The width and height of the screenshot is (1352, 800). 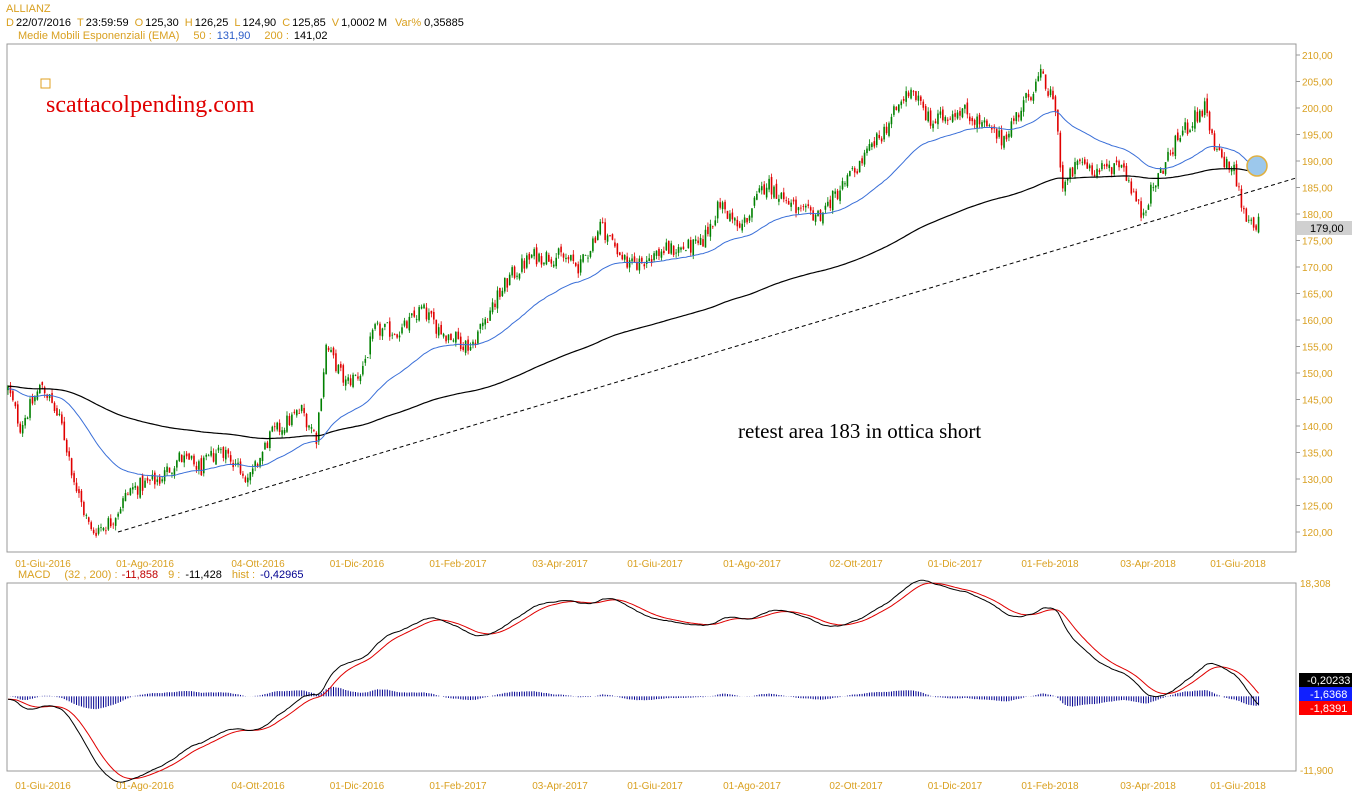 What do you see at coordinates (258, 564) in the screenshot?
I see `date-tick-label: 04-Ott-2016` at bounding box center [258, 564].